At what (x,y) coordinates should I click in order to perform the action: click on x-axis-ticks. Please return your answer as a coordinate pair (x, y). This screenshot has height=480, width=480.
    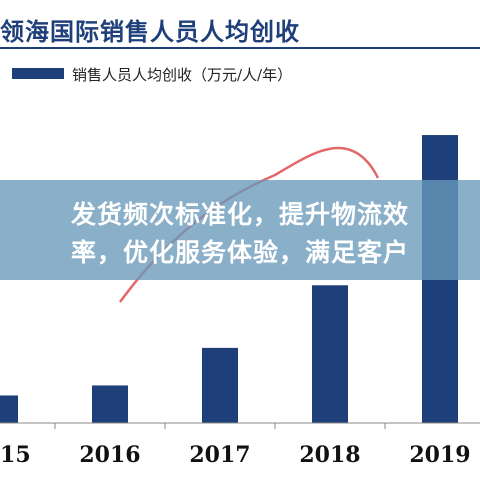
    Looking at the image, I should click on (220, 426).